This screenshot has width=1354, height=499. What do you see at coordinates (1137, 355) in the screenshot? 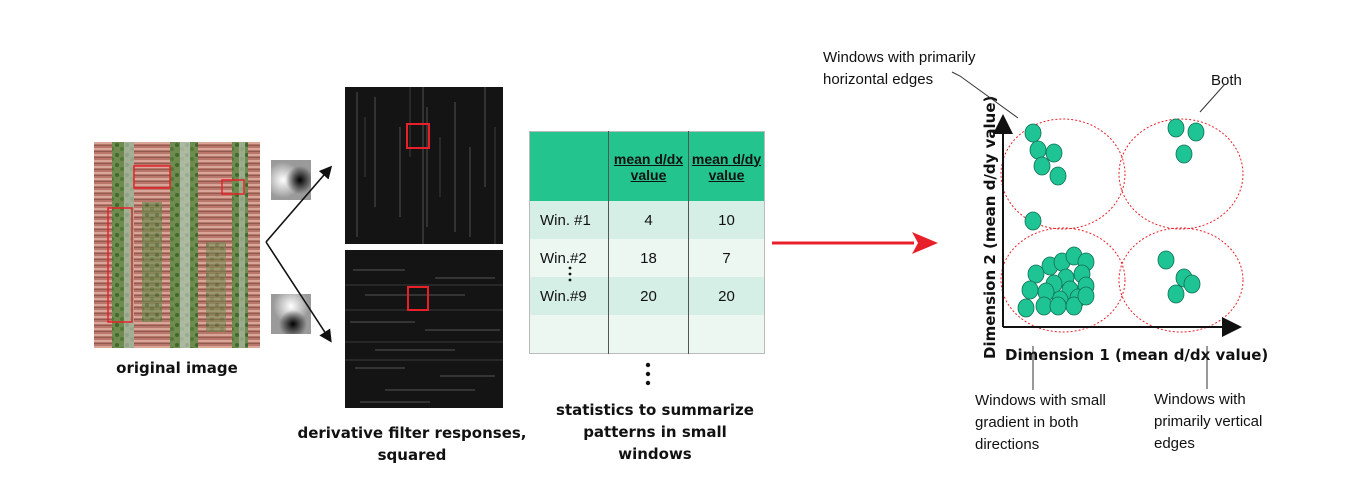
I see `x-axis-label: Dimension 1 (mean d/dx value)` at bounding box center [1137, 355].